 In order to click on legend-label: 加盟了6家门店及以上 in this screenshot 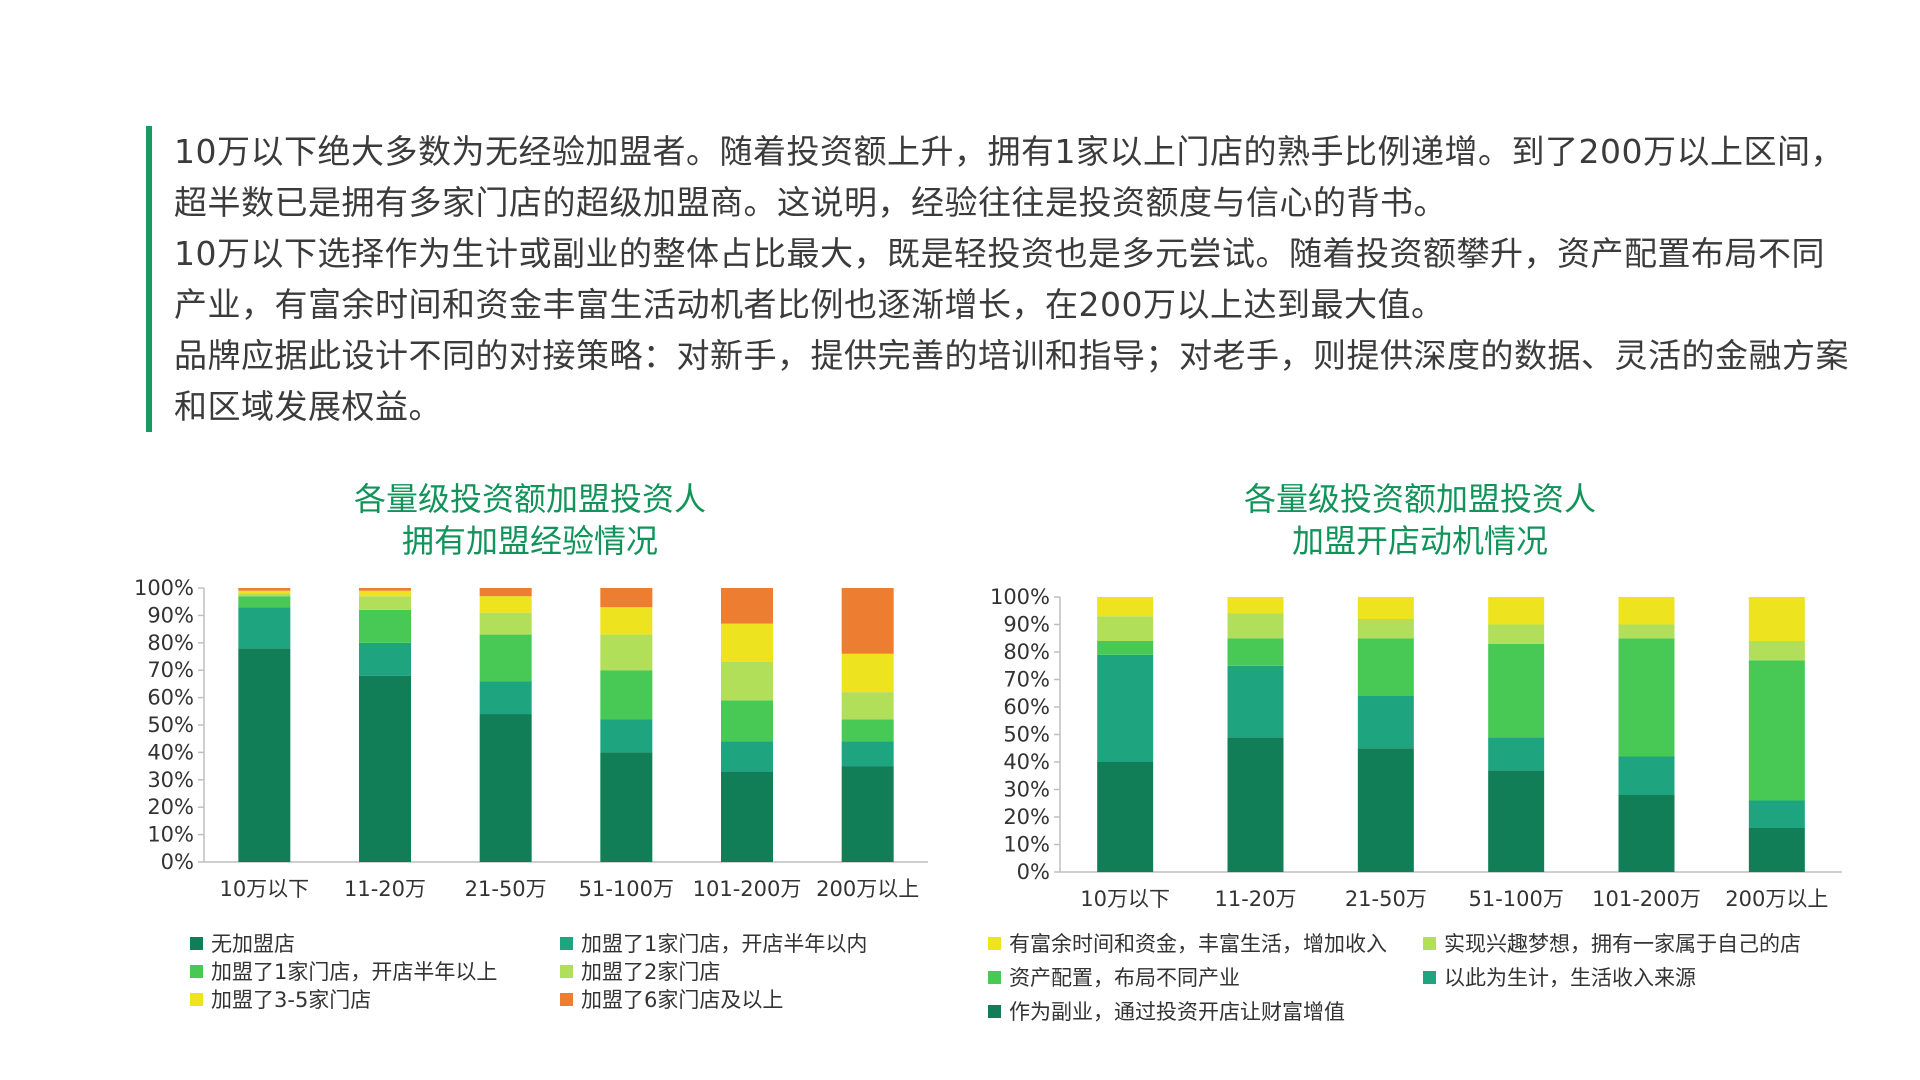, I will do `click(682, 1000)`.